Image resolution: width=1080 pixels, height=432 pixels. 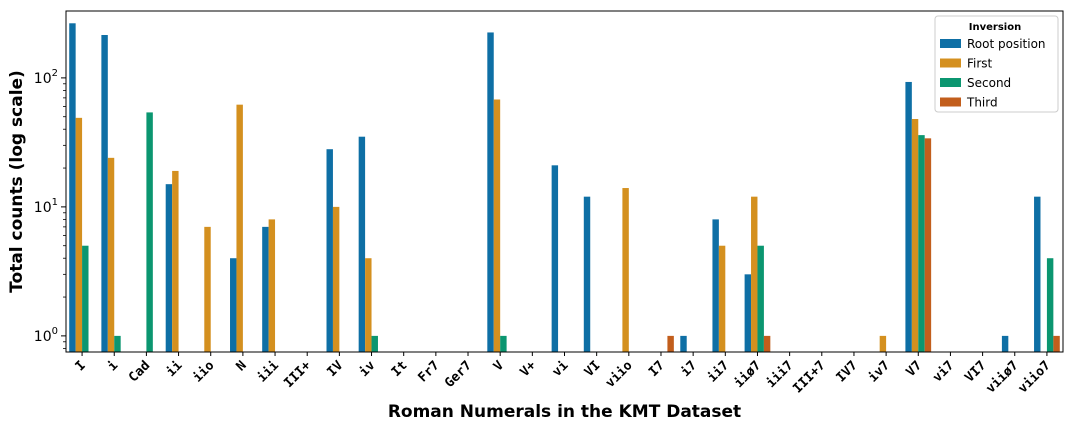 What do you see at coordinates (915, 235) in the screenshot?
I see `bar-V7-first` at bounding box center [915, 235].